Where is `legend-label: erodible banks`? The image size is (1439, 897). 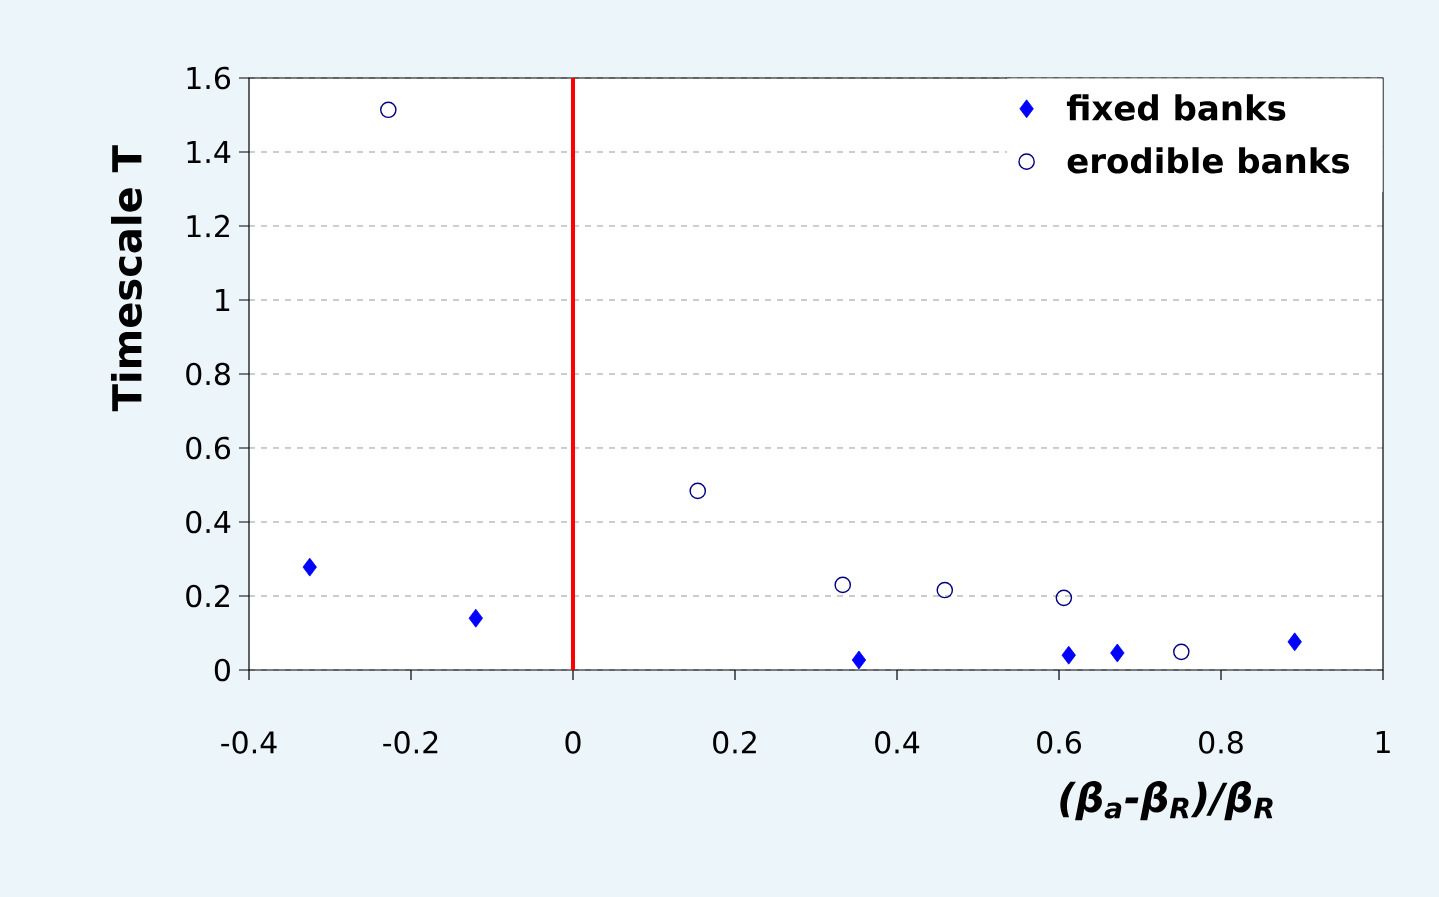
legend-label: erodible banks is located at coordinates (1208, 160).